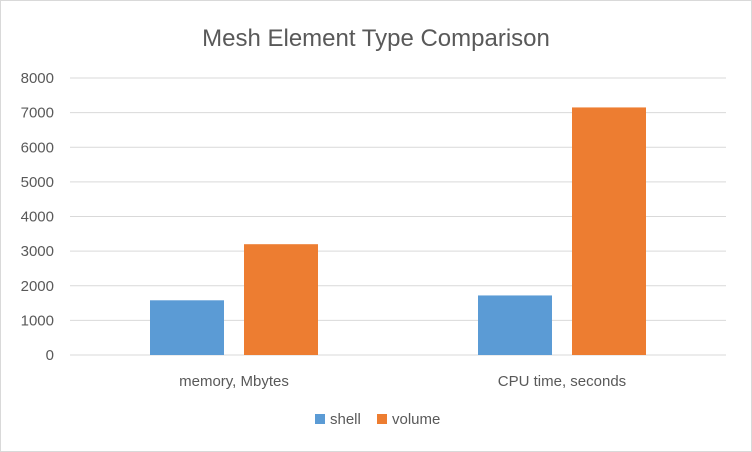  I want to click on legend-label-shell: shell, so click(345, 419).